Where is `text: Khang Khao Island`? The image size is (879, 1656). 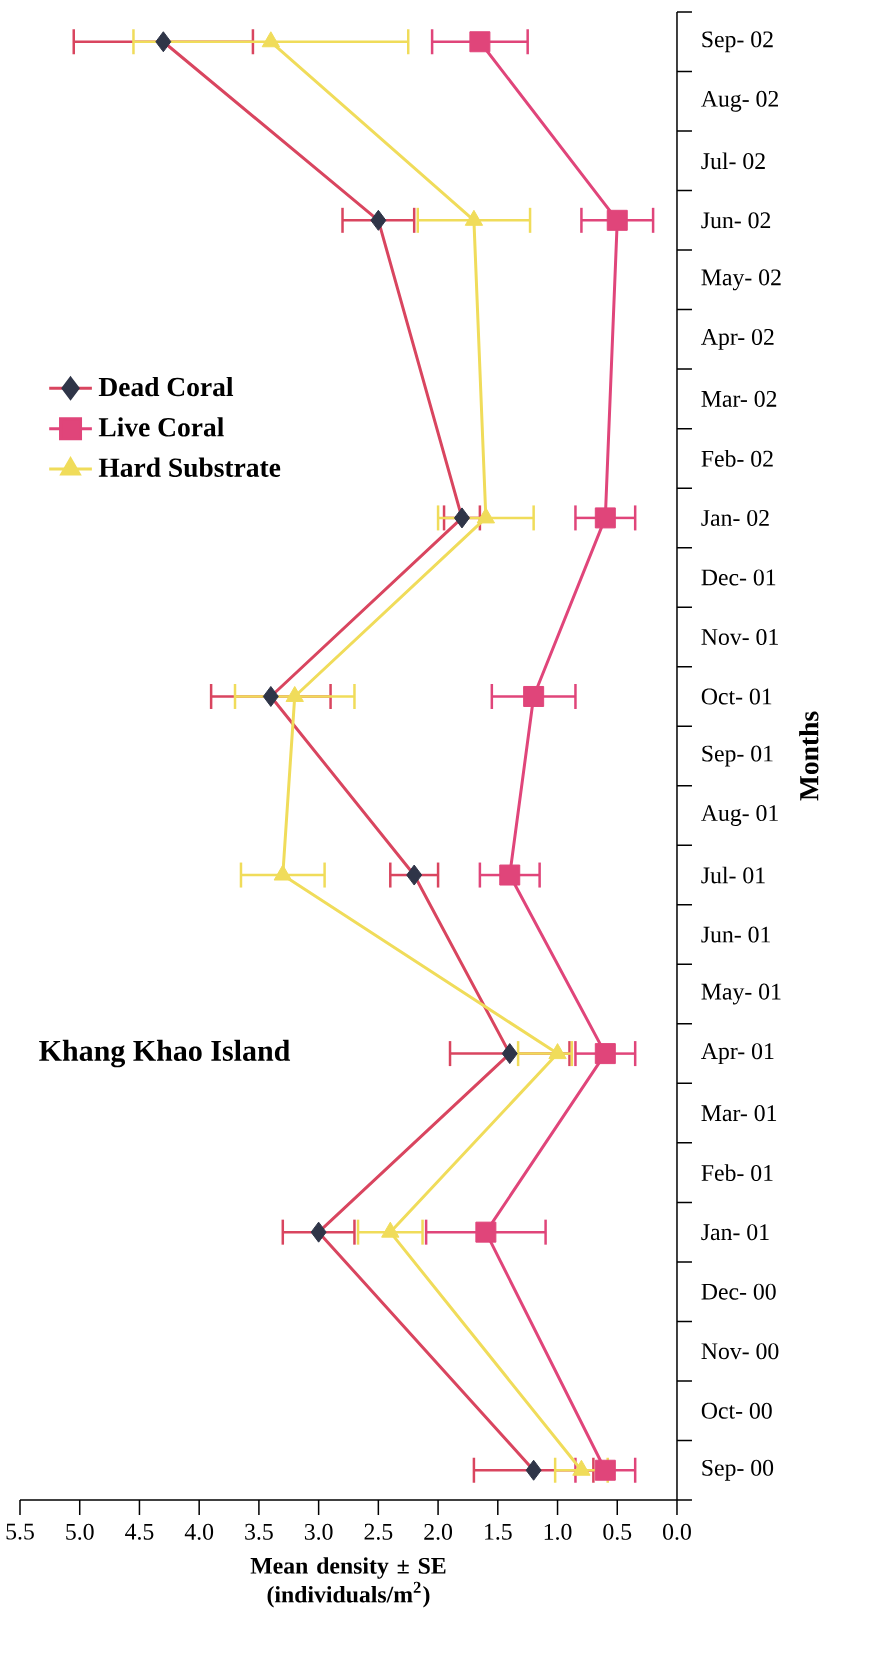 text: Khang Khao Island is located at coordinates (165, 1053).